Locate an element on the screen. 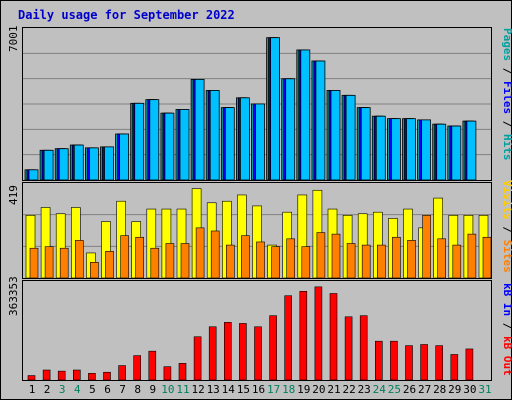  legend-sep-2: / is located at coordinates (506, 124).